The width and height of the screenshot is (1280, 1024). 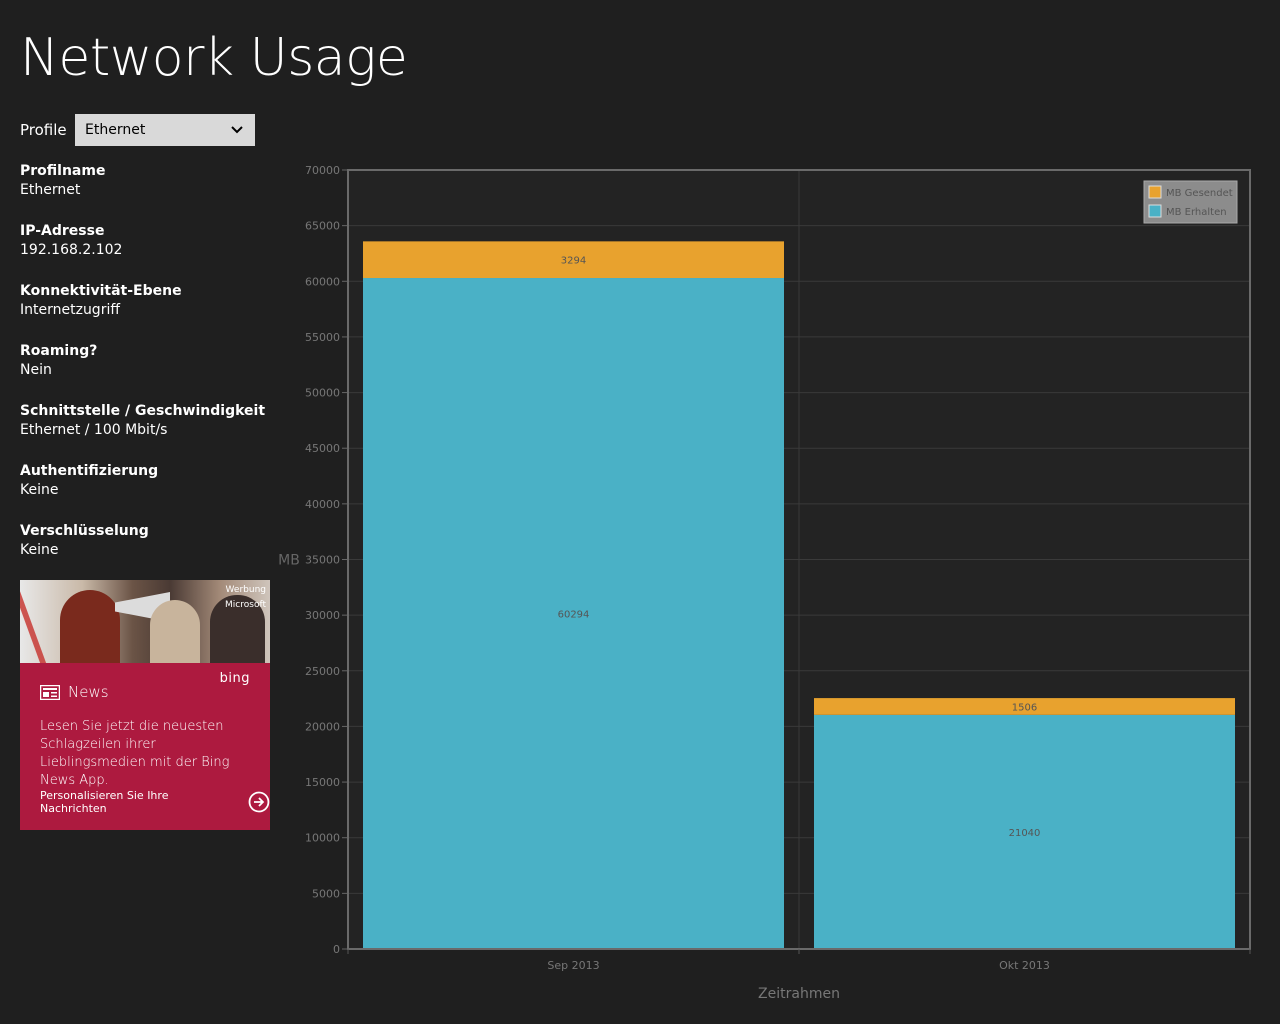 I want to click on info-item-authentication: Authentifizierung Keine, so click(x=150, y=492).